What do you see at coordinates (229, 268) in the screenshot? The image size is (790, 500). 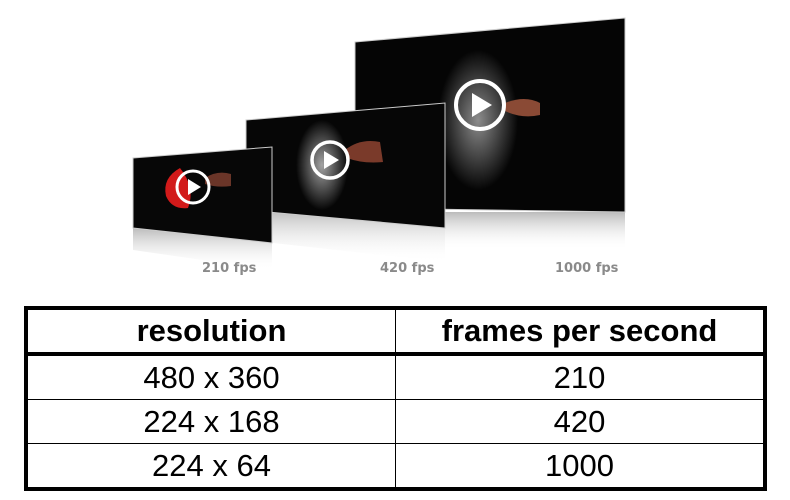 I see `fps-label: 210 fps` at bounding box center [229, 268].